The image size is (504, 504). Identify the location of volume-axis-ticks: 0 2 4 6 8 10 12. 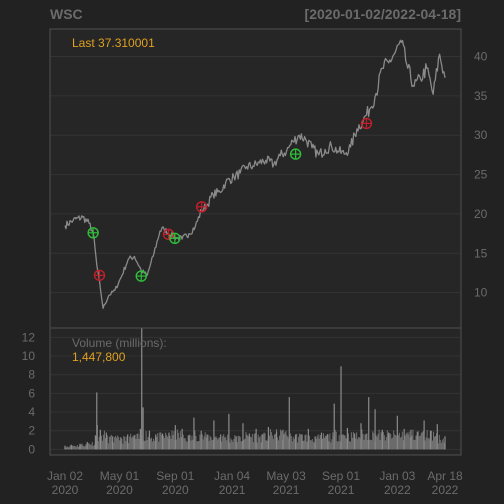
(29, 393).